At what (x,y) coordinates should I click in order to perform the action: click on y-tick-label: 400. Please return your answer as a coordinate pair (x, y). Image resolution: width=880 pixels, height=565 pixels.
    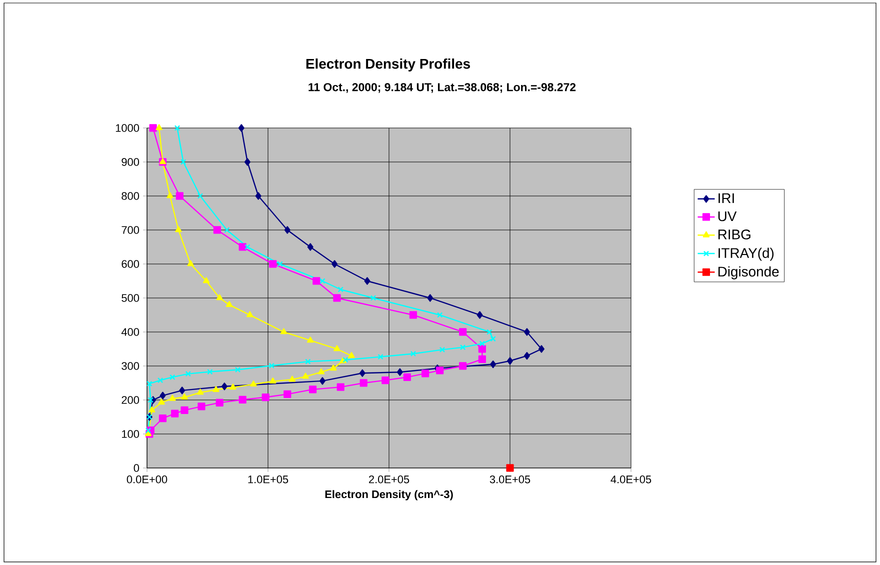
    Looking at the image, I should click on (130, 332).